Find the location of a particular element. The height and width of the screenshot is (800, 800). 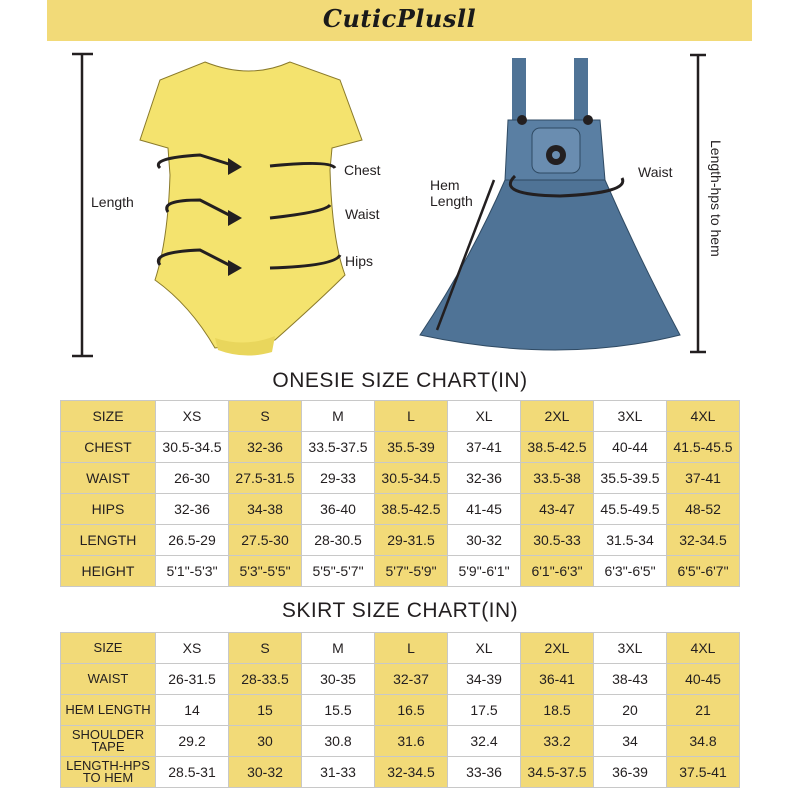

table-cell: 15 is located at coordinates (265, 710).